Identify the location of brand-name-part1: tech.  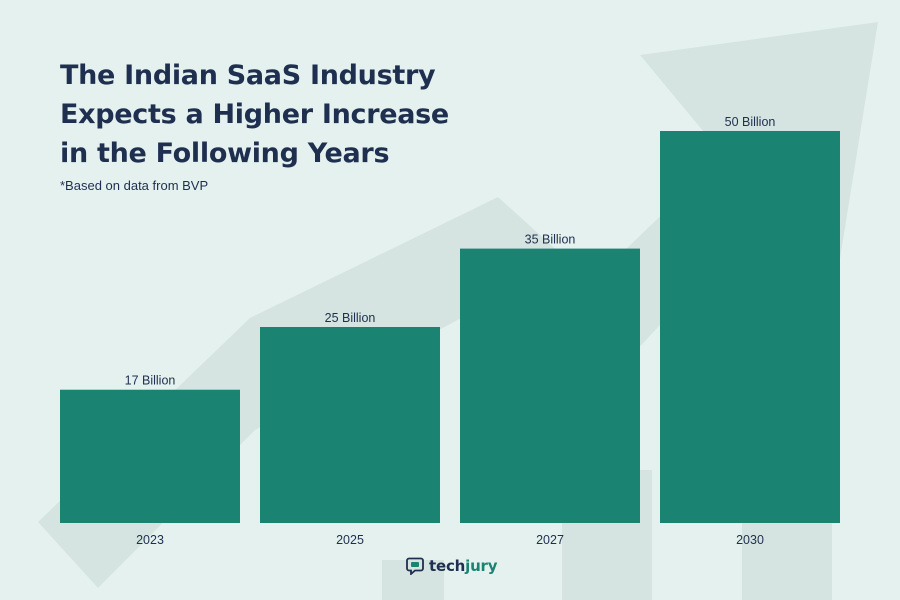
(447, 566).